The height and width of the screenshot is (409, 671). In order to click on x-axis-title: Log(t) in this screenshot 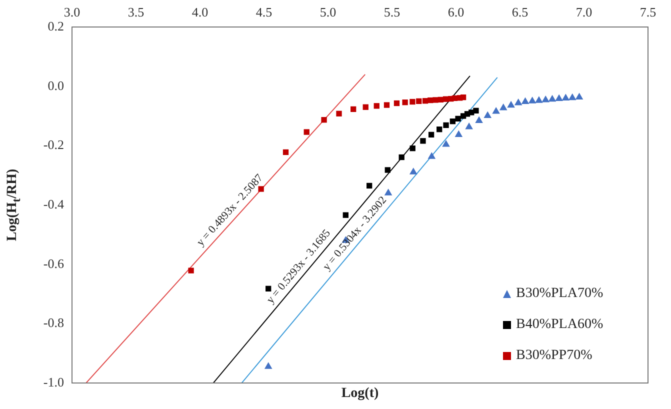, I will do `click(360, 394)`.